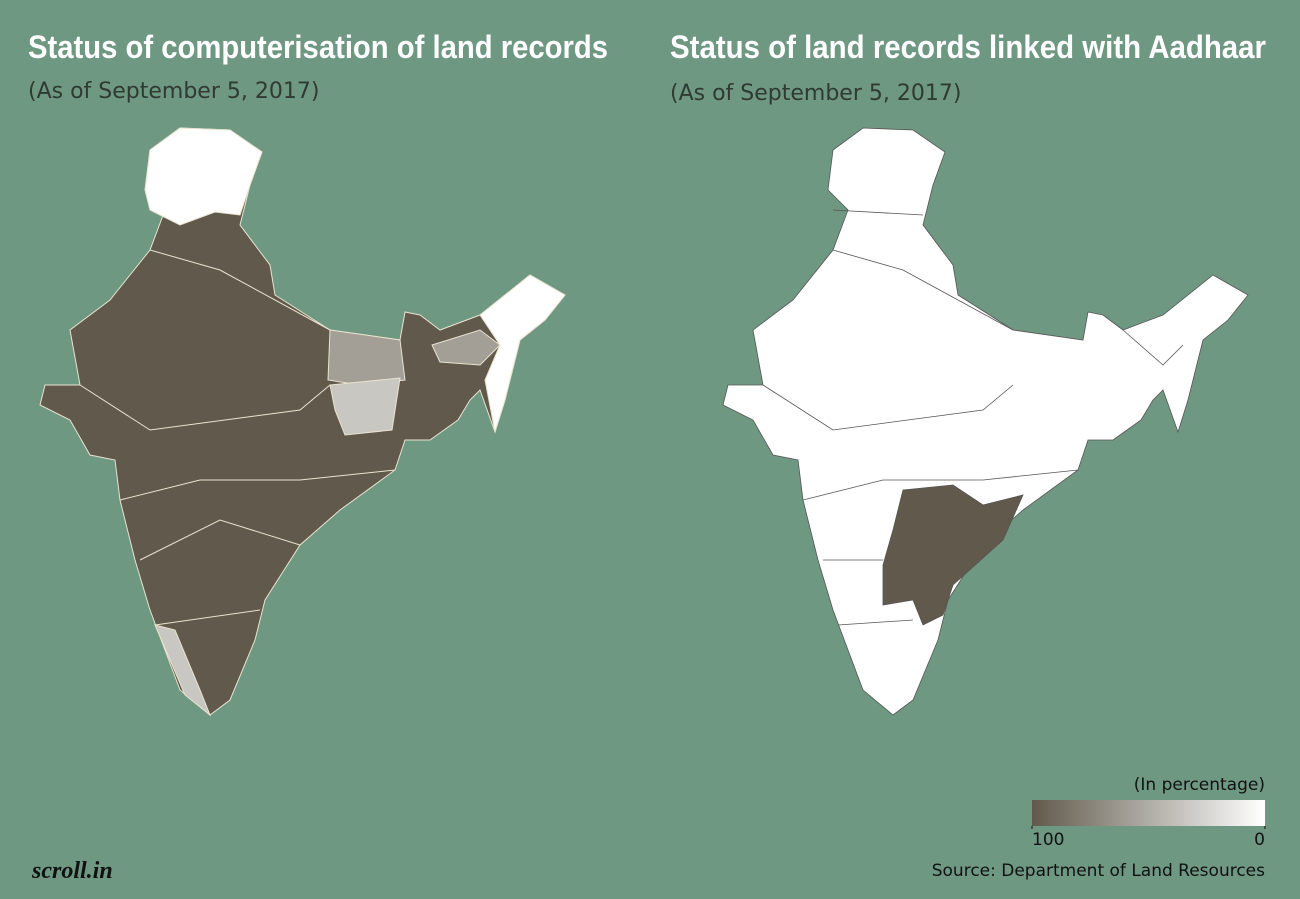 This screenshot has width=1300, height=899. What do you see at coordinates (1199, 785) in the screenshot?
I see `legend-title: (In percentage)` at bounding box center [1199, 785].